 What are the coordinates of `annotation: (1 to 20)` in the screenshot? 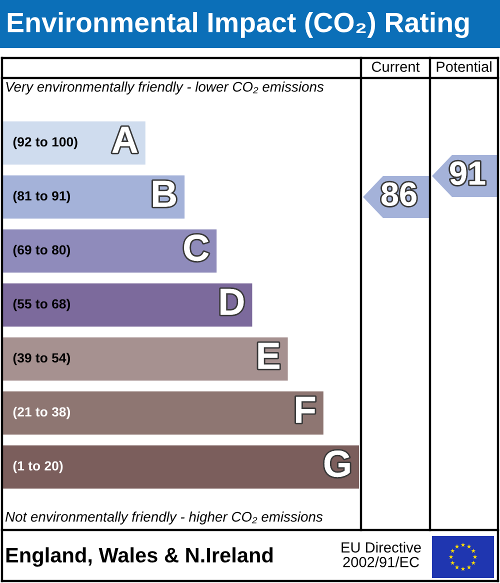 It's located at (38, 467).